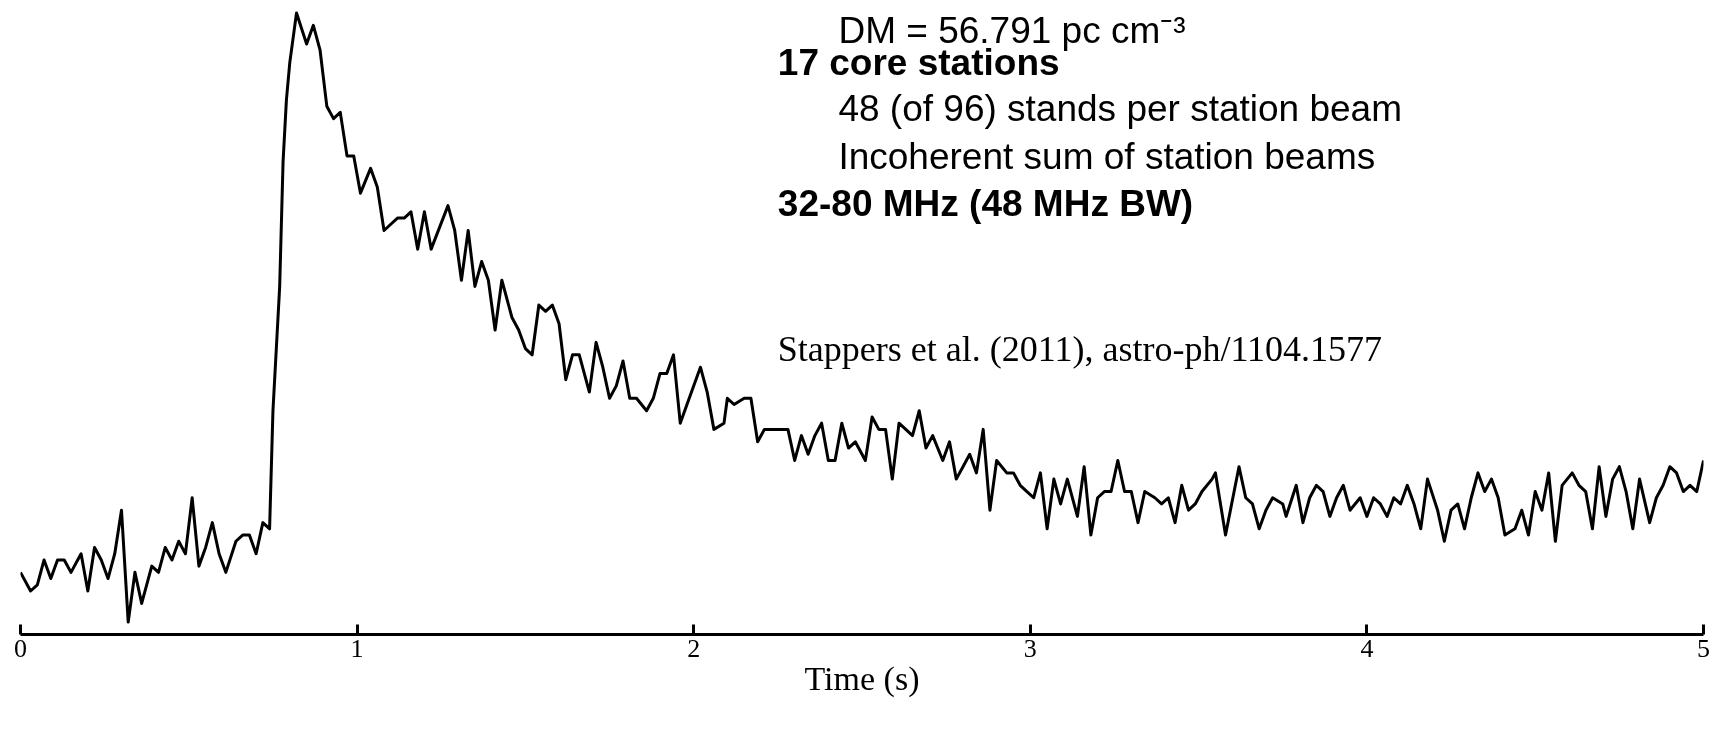 This screenshot has height=734, width=1717. What do you see at coordinates (357, 648) in the screenshot?
I see `x-tick-label: 1` at bounding box center [357, 648].